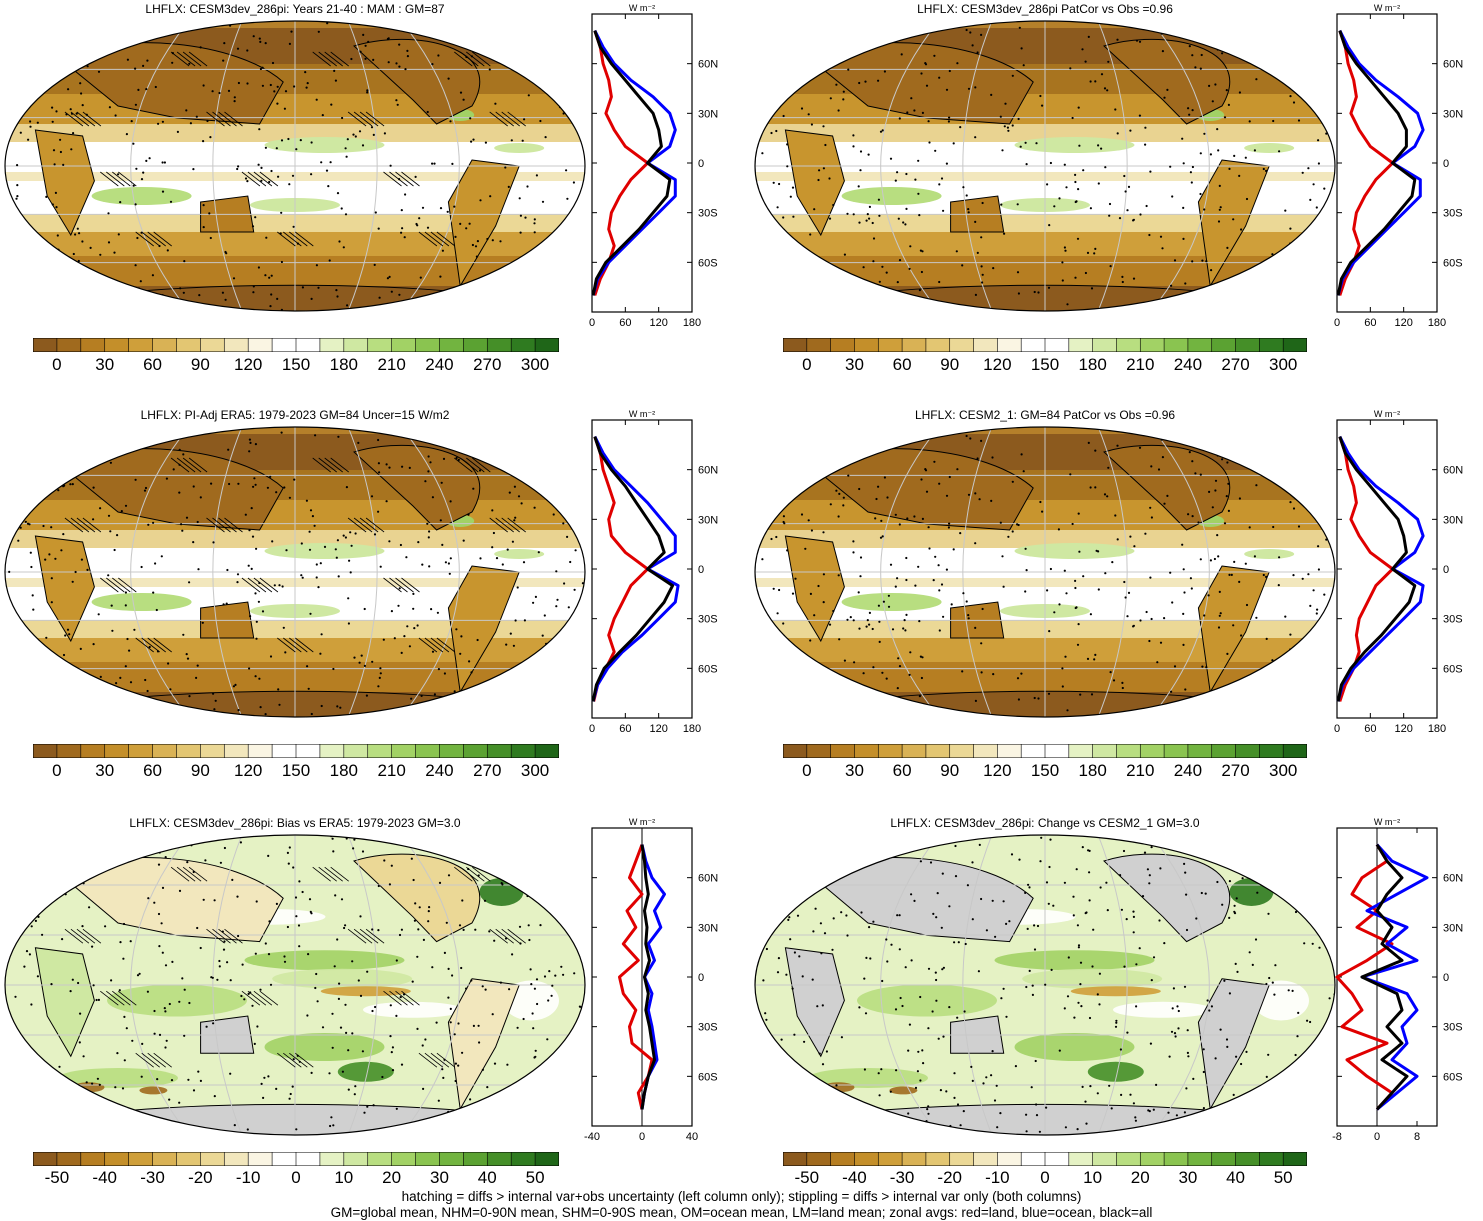 The image size is (1483, 1221). What do you see at coordinates (1045, 1159) in the screenshot?
I see `colorbar-p6` at bounding box center [1045, 1159].